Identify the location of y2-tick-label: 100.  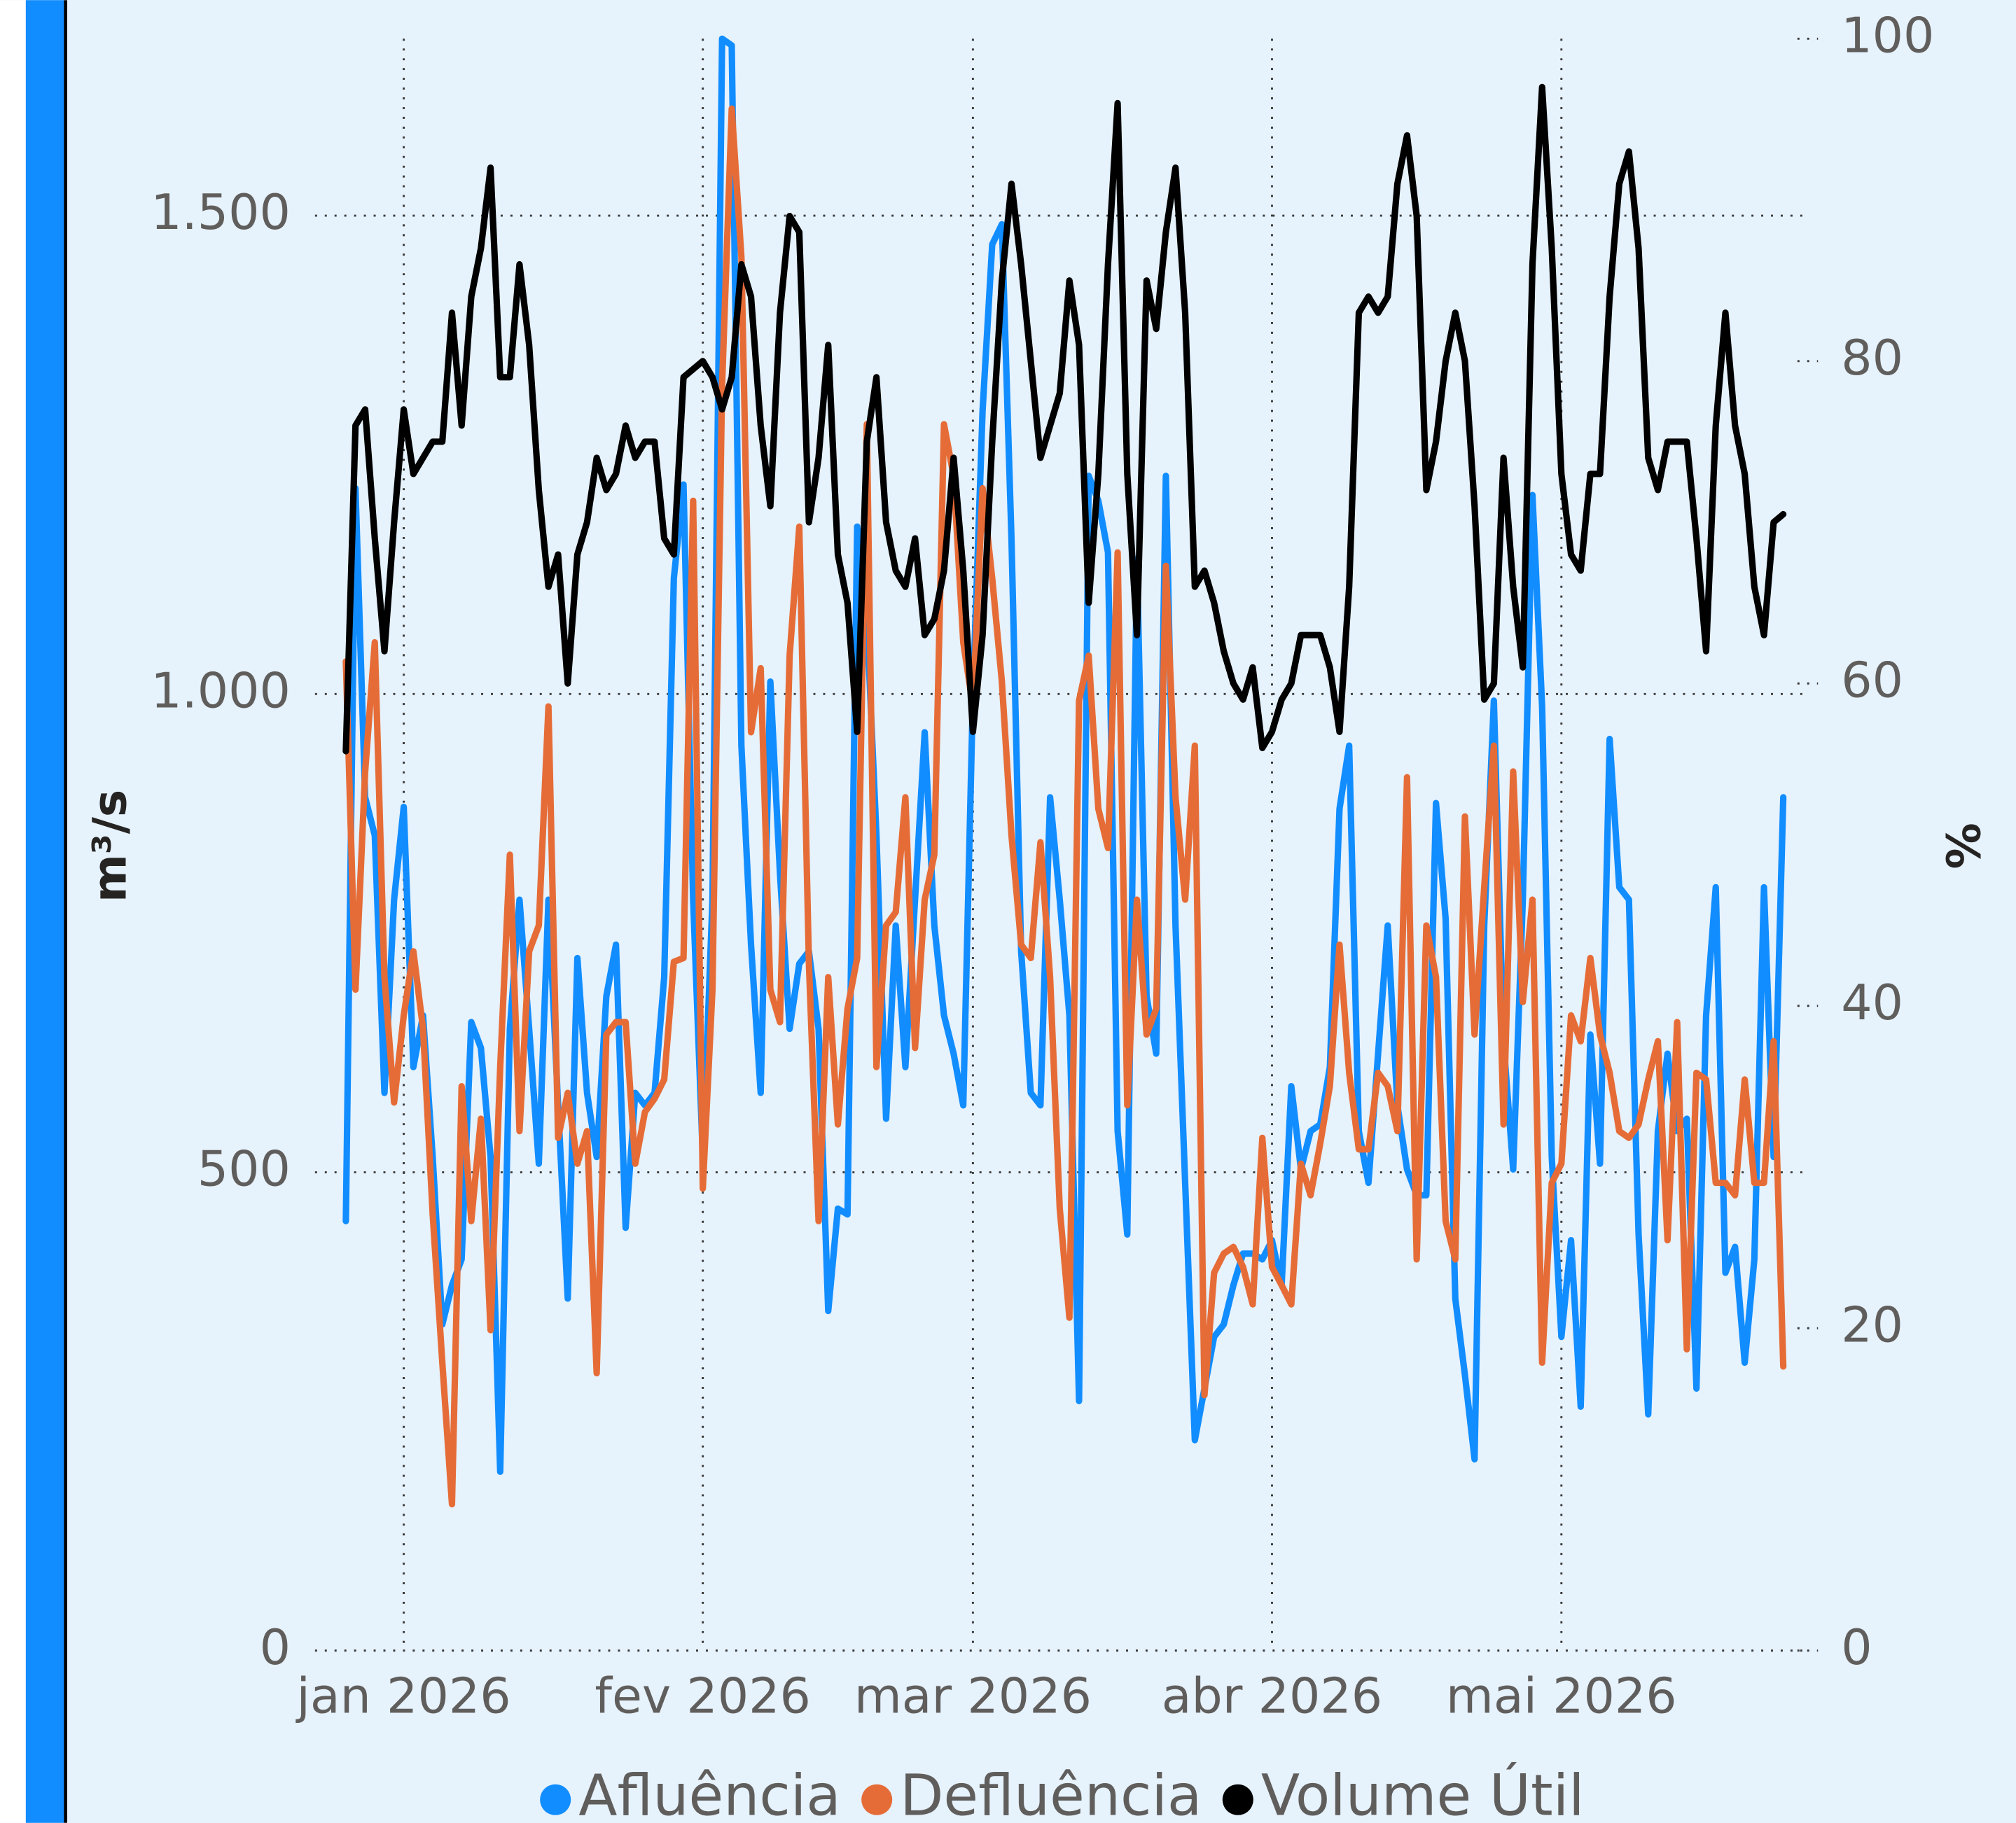
(1887, 36).